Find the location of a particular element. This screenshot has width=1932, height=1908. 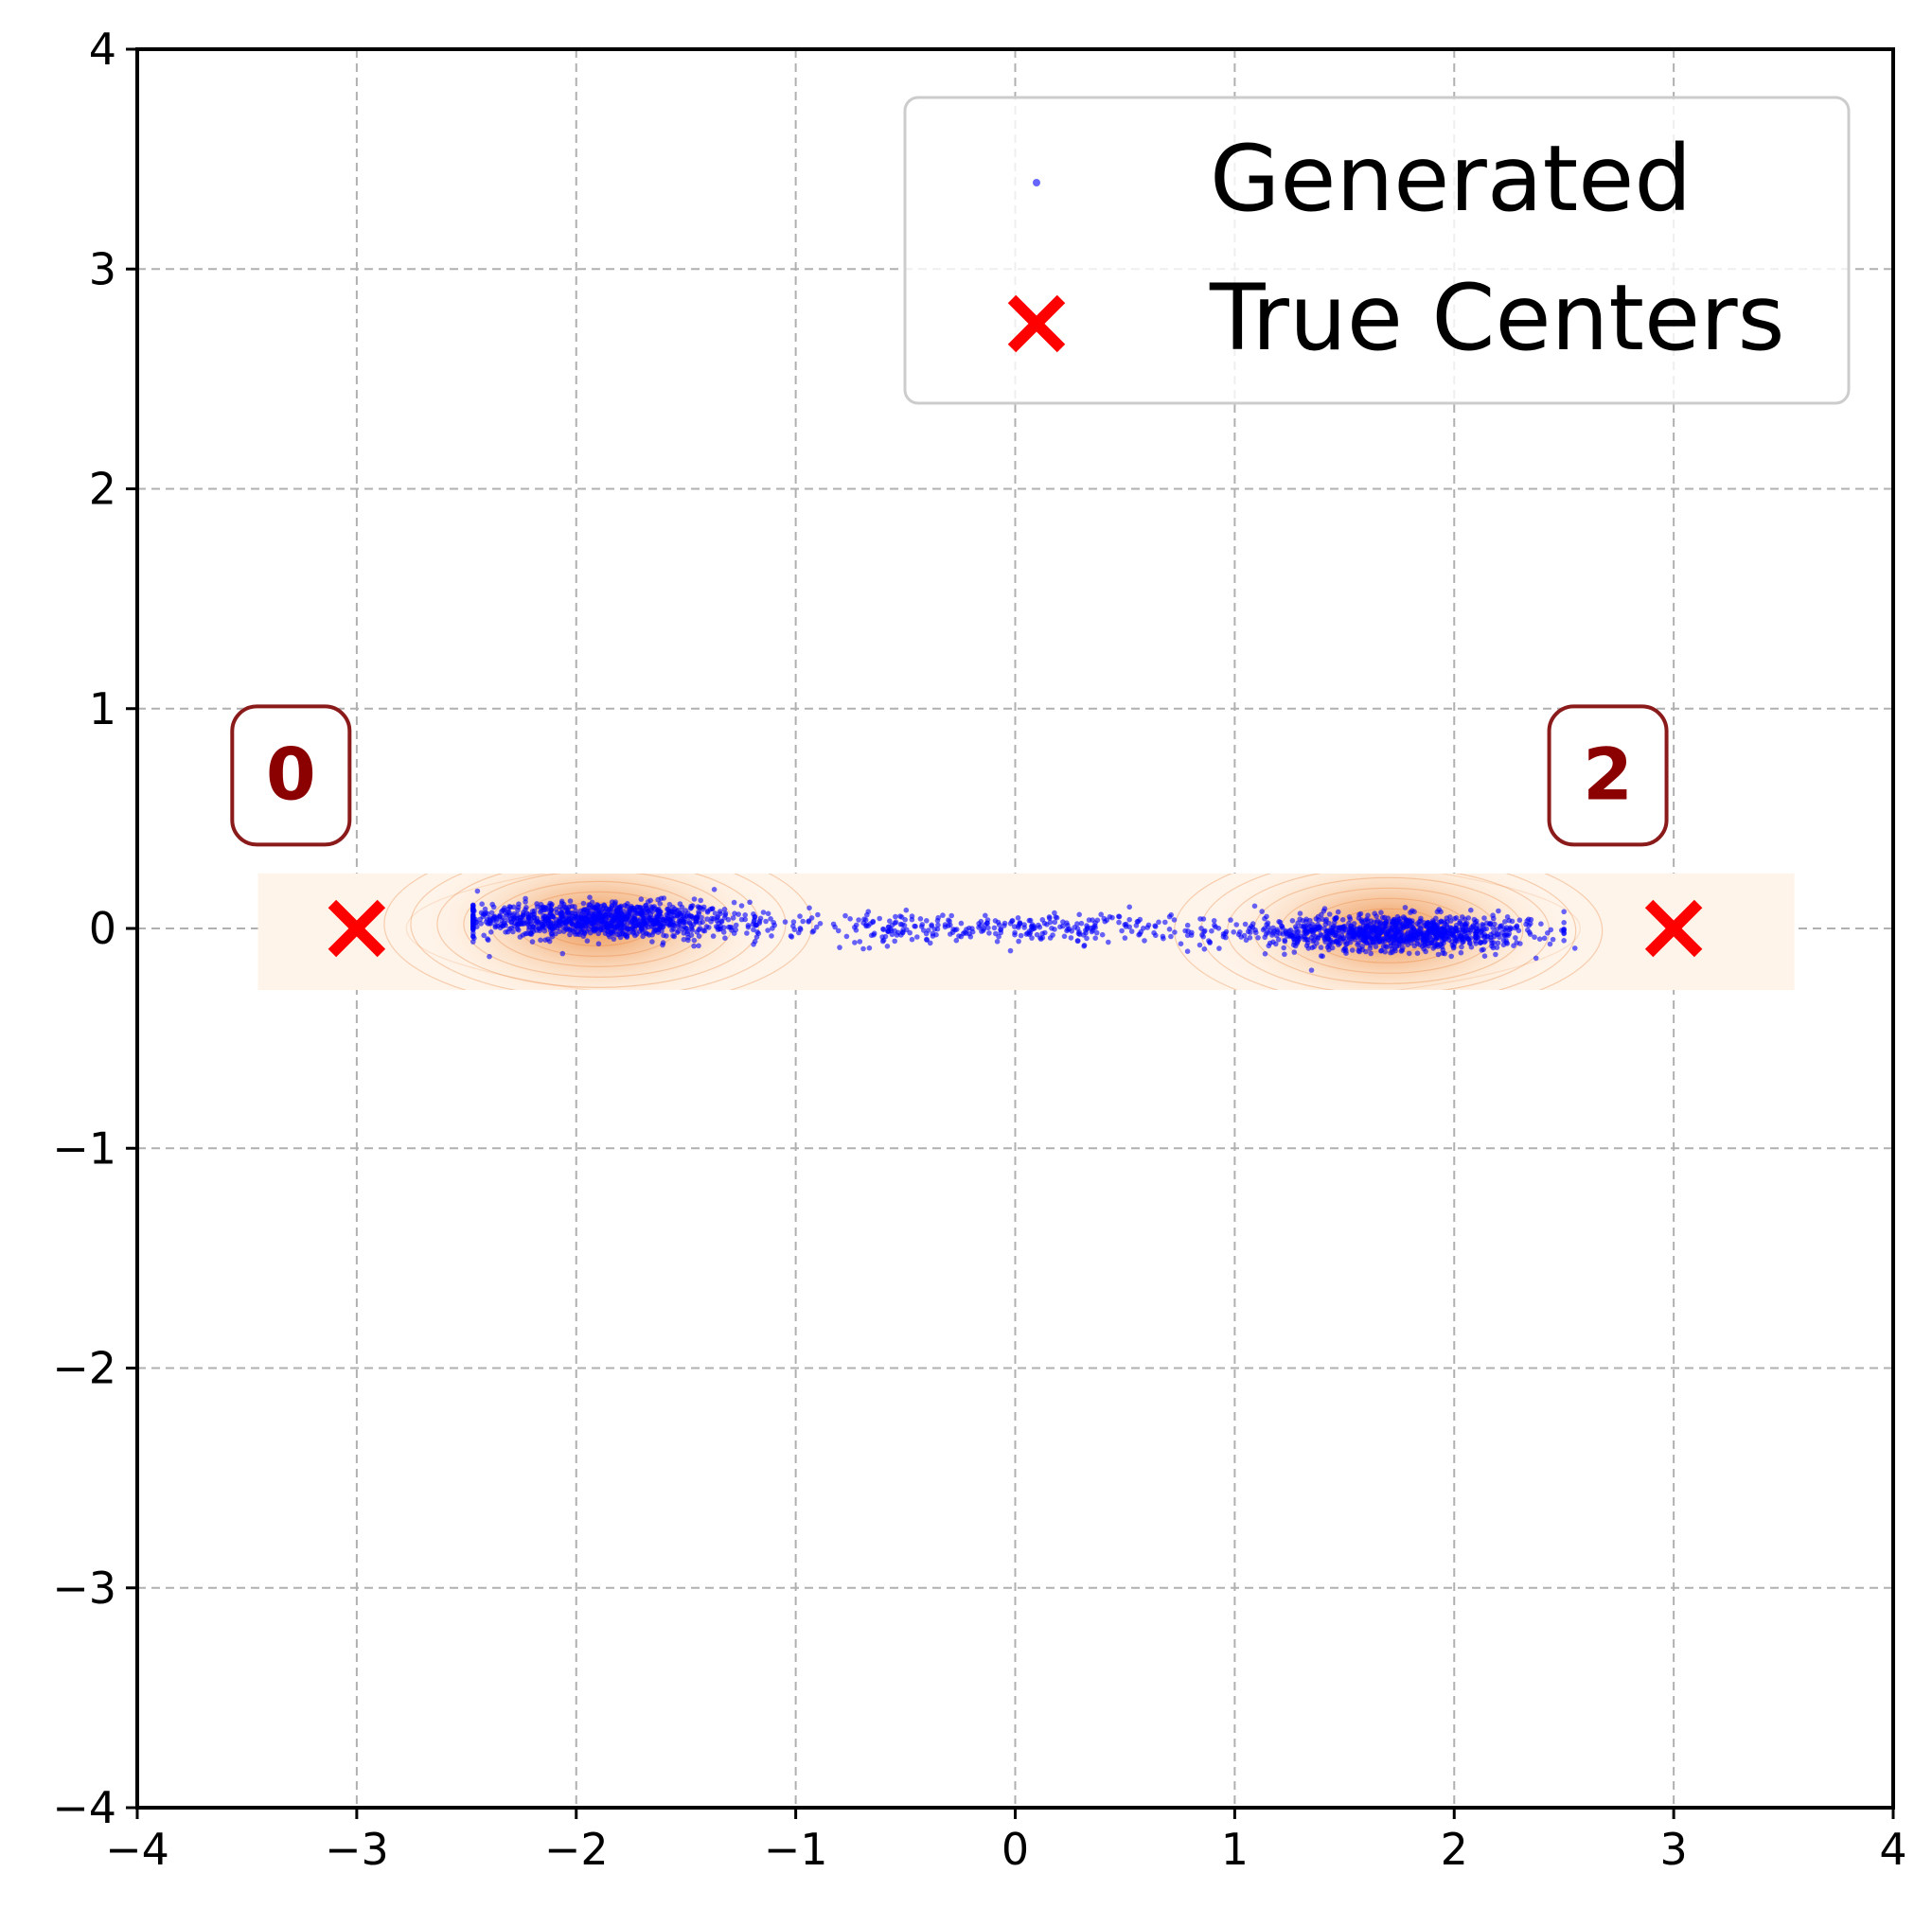

x-stroke is located at coordinates (1036, 323).